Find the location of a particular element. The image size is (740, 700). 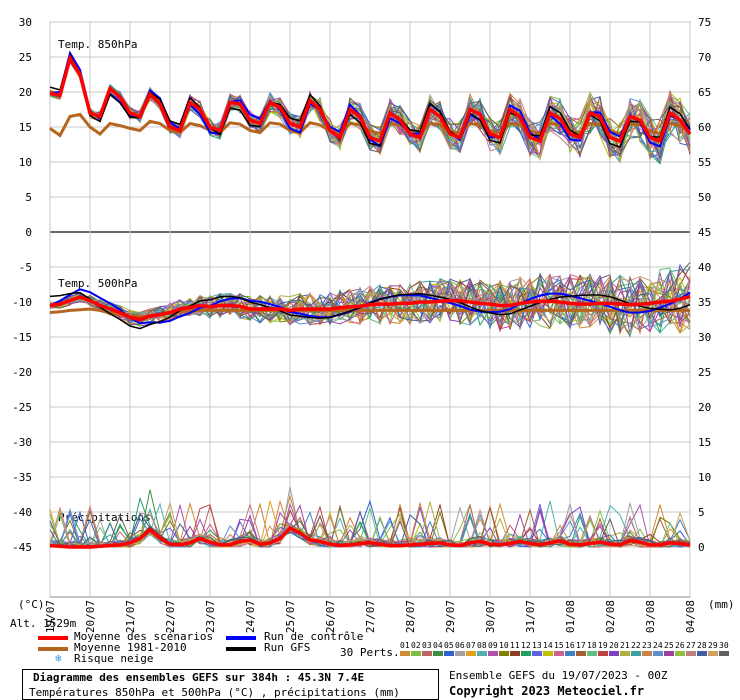

left-tick-label: -20 is located at coordinates (22, 372).